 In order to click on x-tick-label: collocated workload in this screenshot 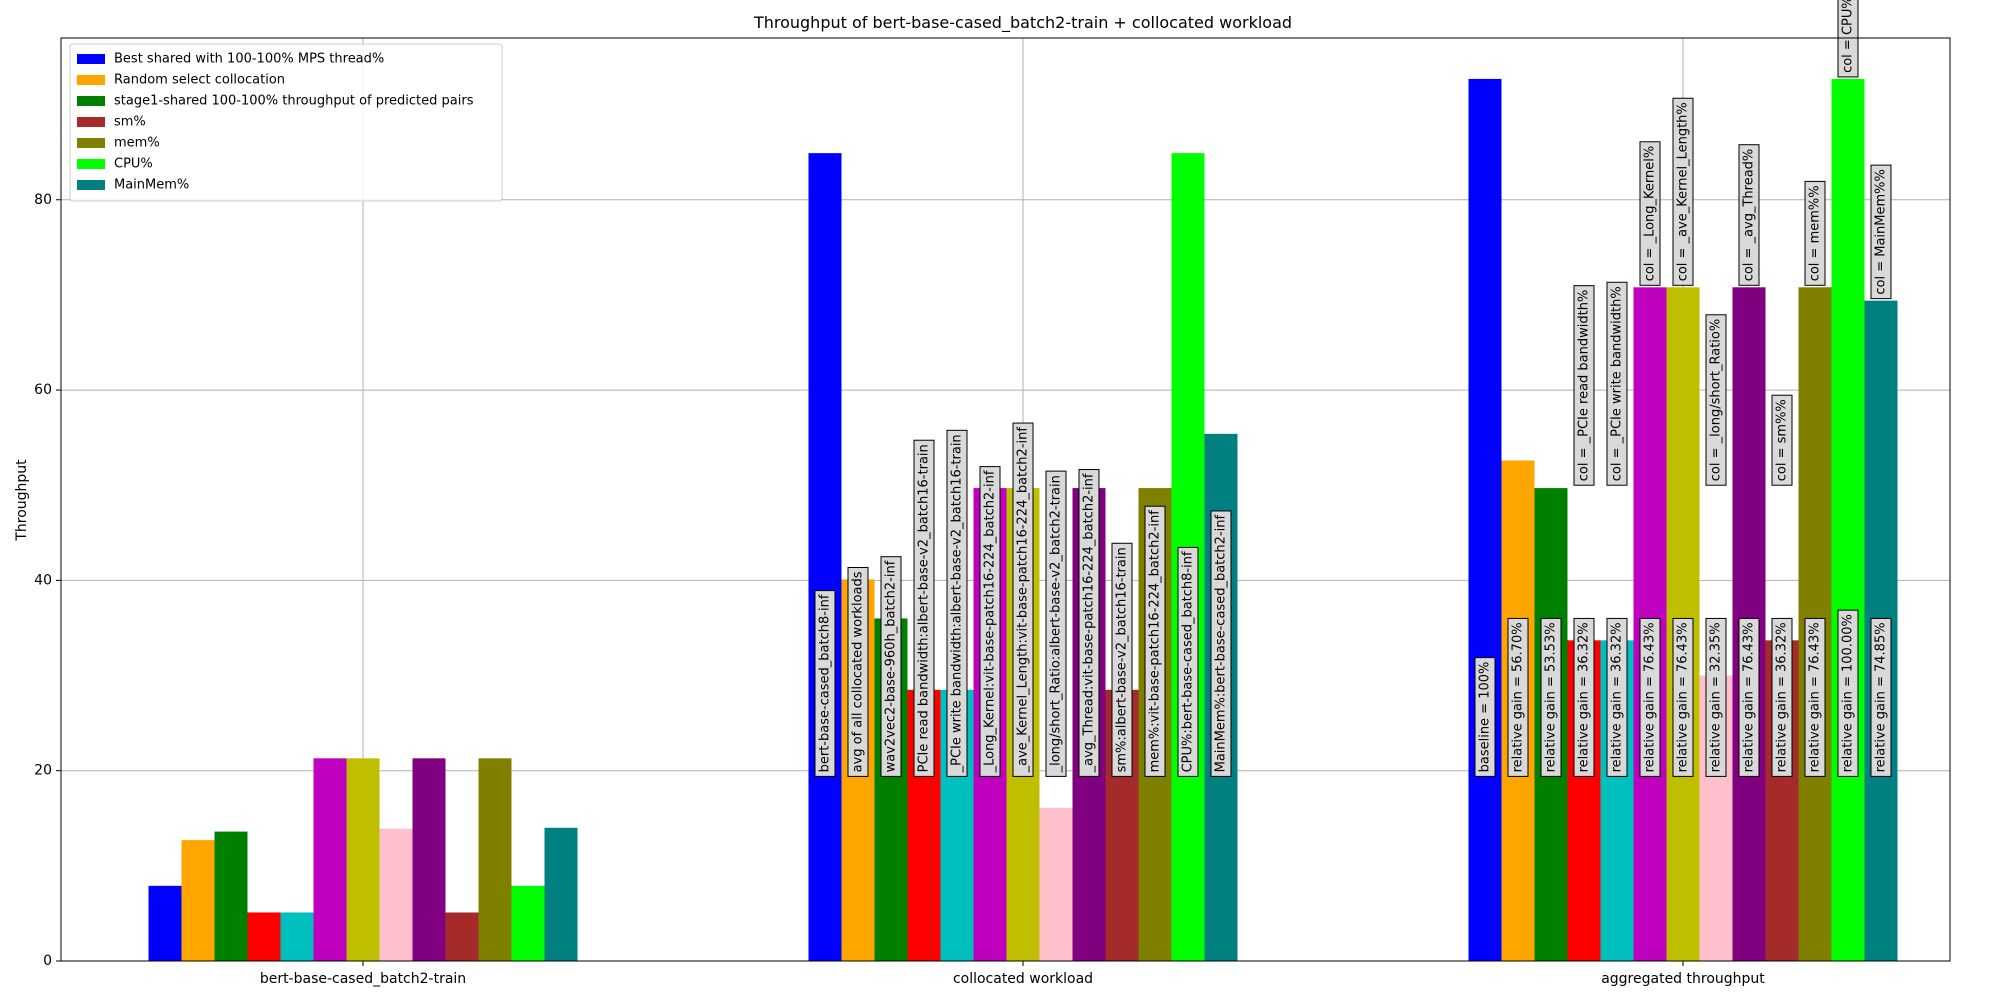, I will do `click(1023, 979)`.